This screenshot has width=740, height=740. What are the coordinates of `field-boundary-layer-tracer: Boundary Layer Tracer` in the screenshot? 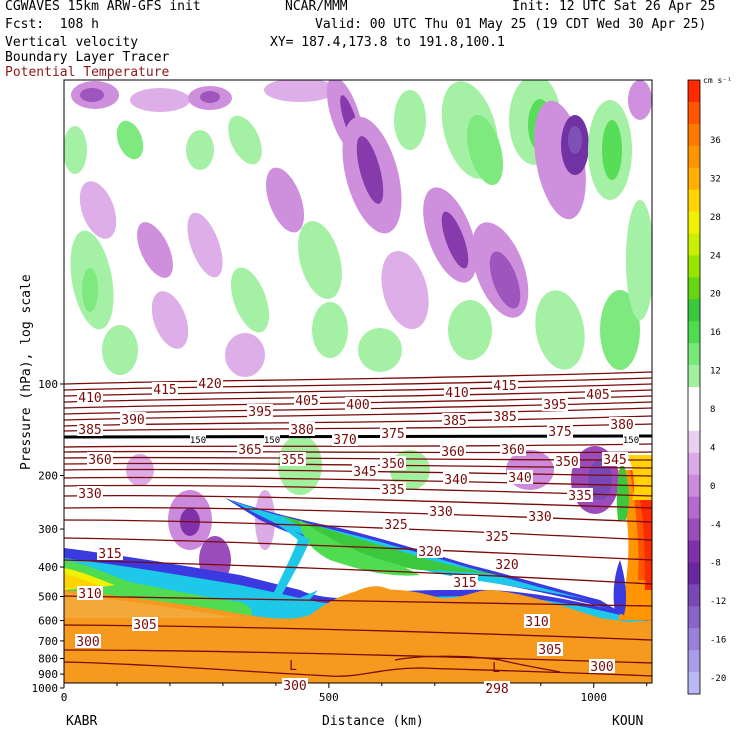 It's located at (87, 57).